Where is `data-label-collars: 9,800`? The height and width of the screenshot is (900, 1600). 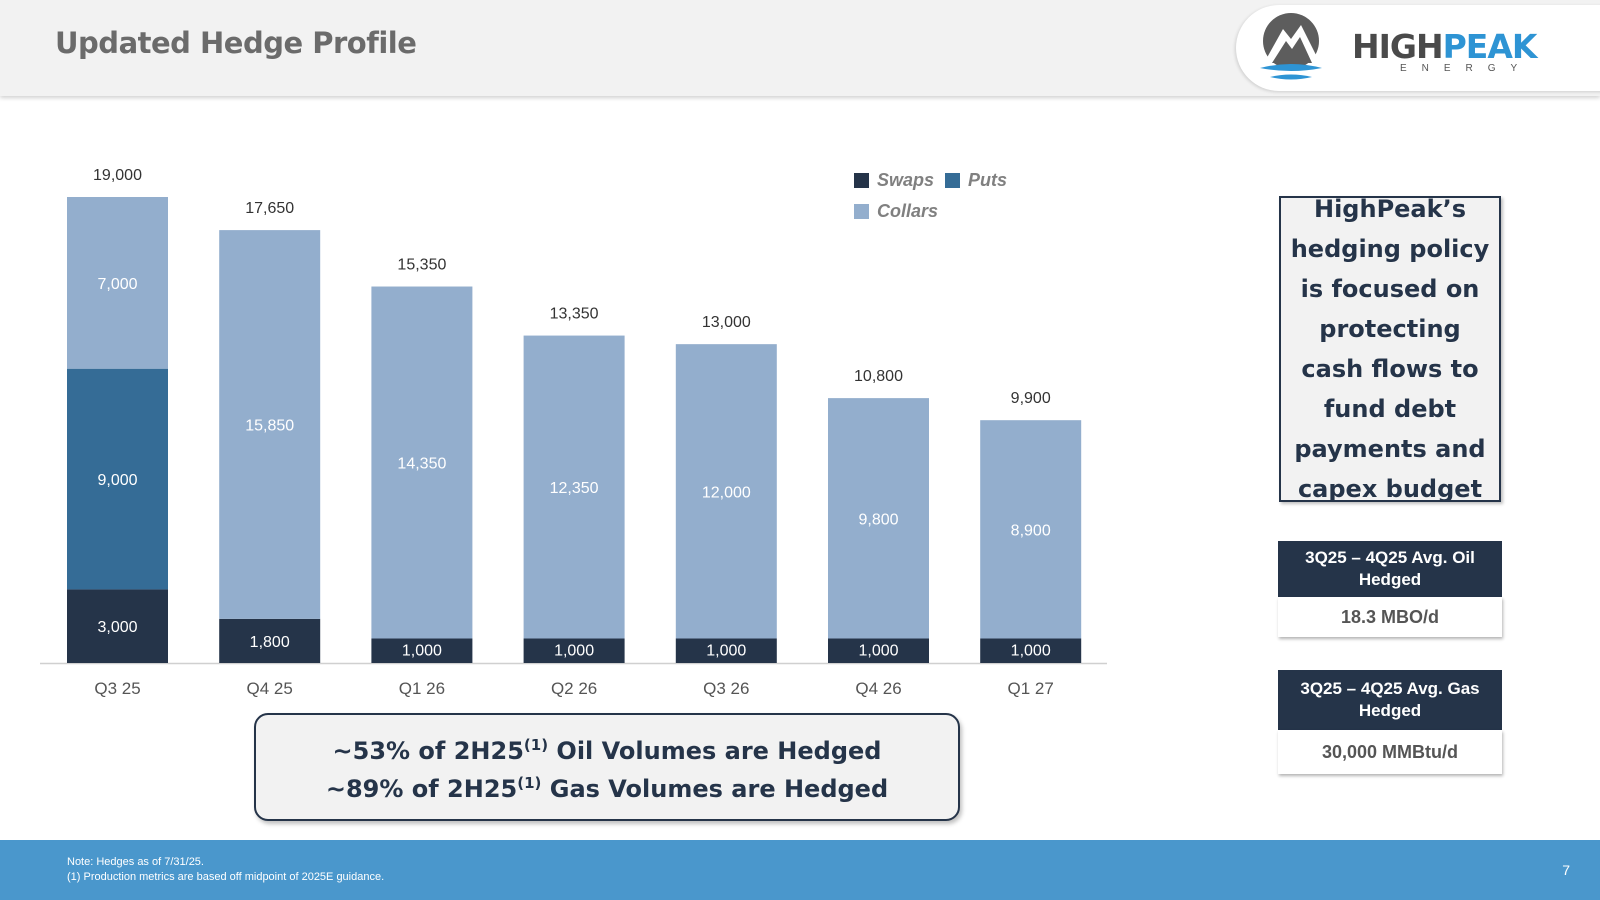 data-label-collars: 9,800 is located at coordinates (878, 519).